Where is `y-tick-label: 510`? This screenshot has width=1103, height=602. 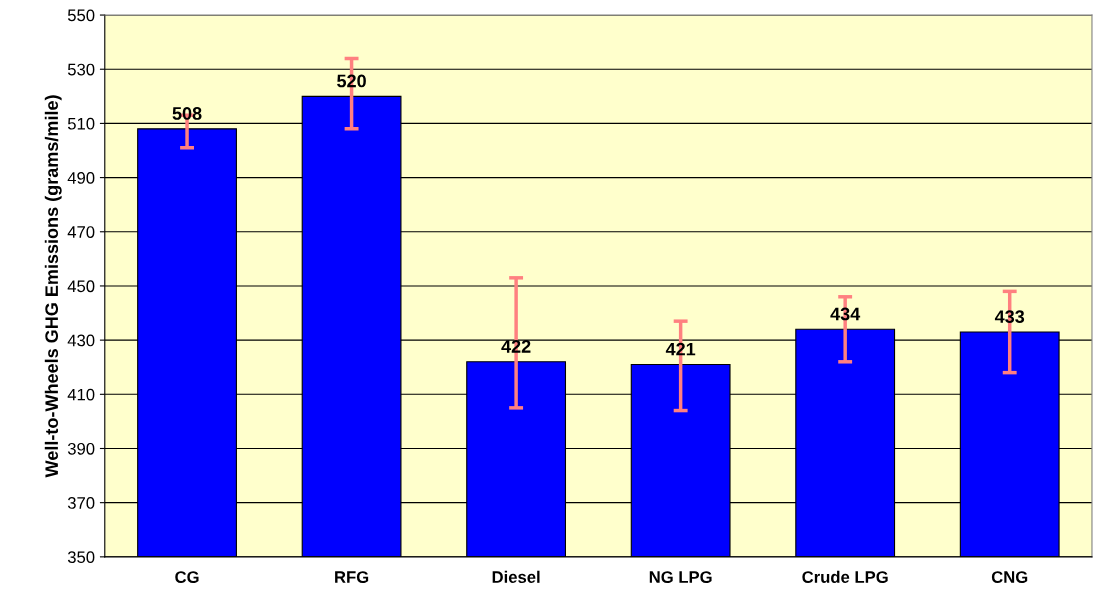
y-tick-label: 510 is located at coordinates (81, 123).